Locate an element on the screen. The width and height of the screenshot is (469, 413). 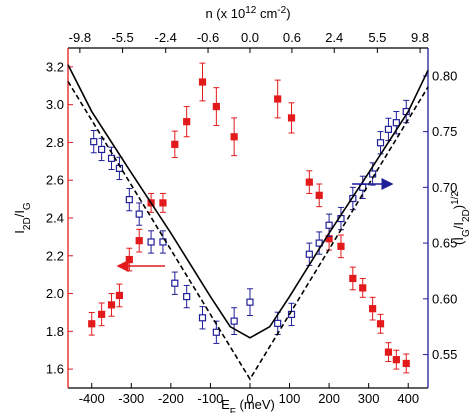
x-tick-label: 300 is located at coordinates (369, 398).